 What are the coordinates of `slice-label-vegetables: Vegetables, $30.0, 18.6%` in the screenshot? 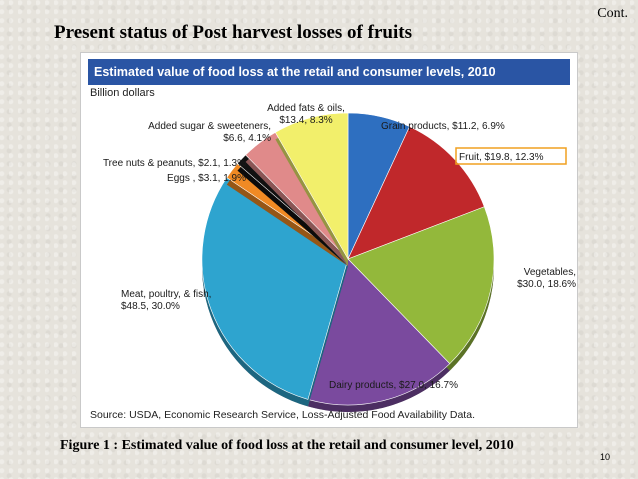 It's located at (546, 278).